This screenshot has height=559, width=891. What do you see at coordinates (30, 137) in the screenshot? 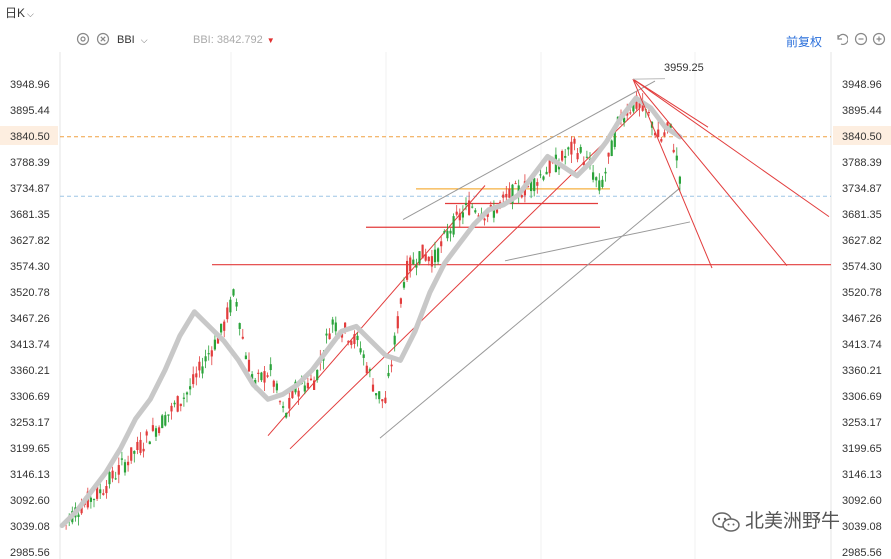
I see `y-tick-label-left: 3840.50` at bounding box center [30, 137].